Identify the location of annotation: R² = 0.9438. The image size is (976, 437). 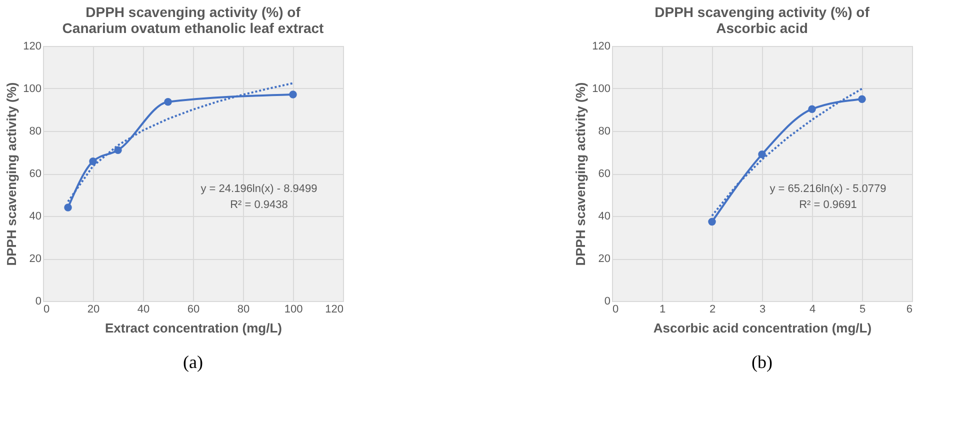
(259, 204).